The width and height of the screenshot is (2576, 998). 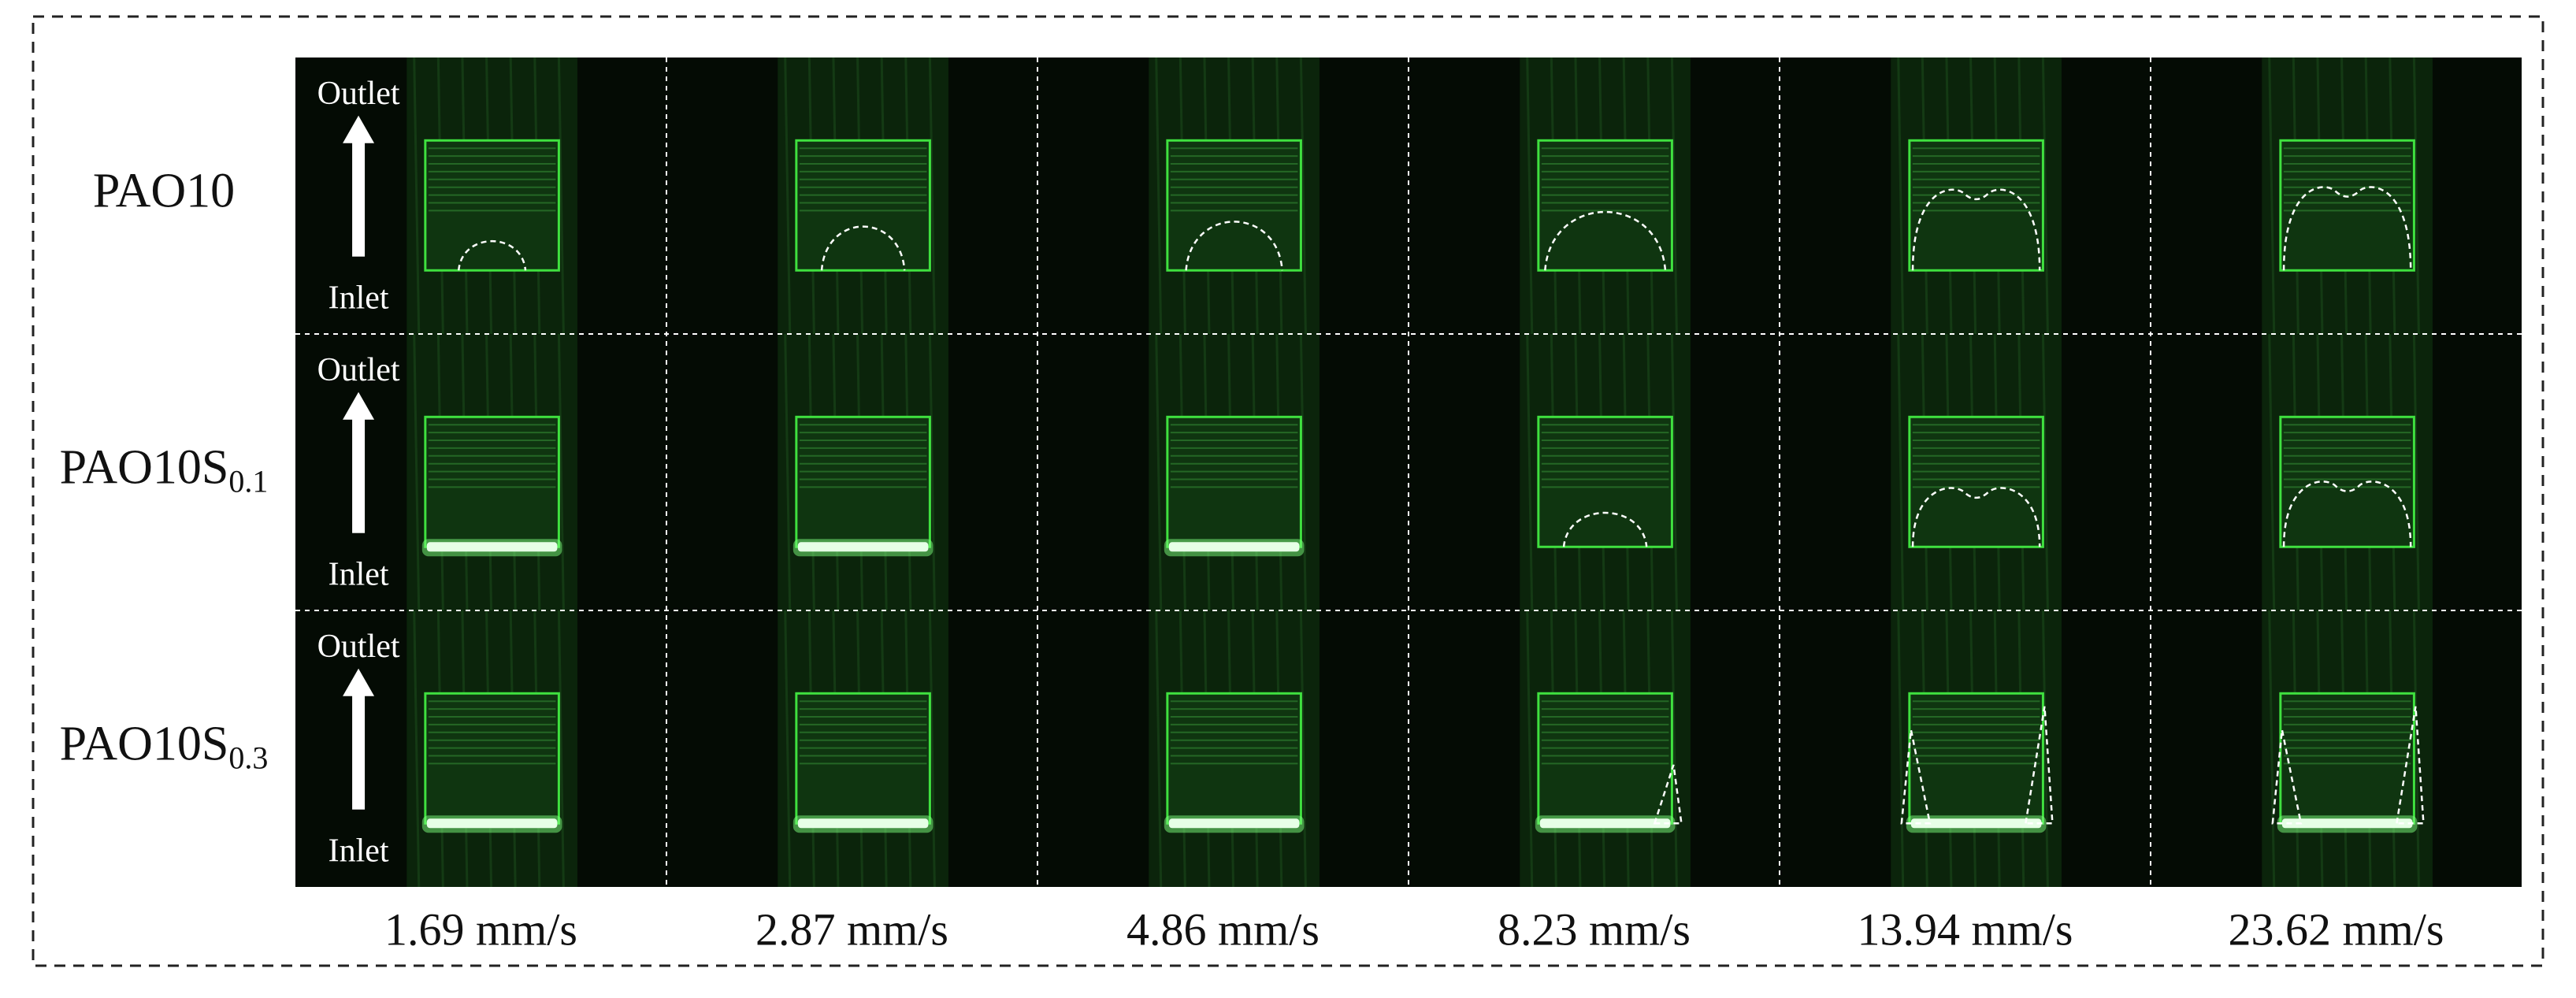 I want to click on row-label-subscript: 0.3, so click(x=248, y=758).